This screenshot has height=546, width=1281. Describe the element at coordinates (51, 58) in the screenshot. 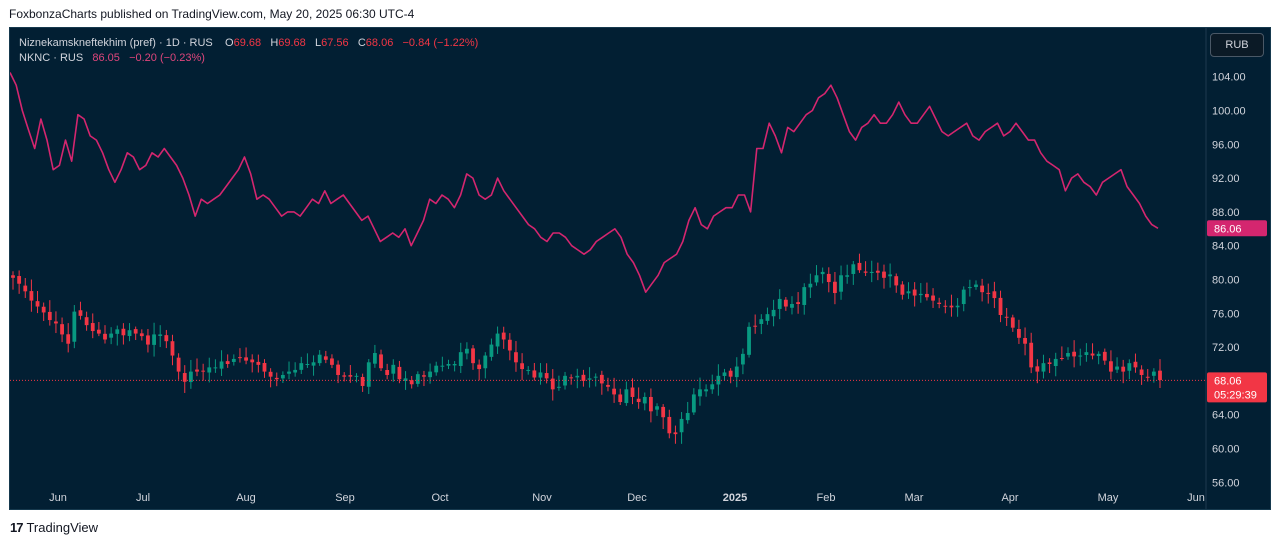

I see `compare-symbol-label: NKNC · RUS` at that location.